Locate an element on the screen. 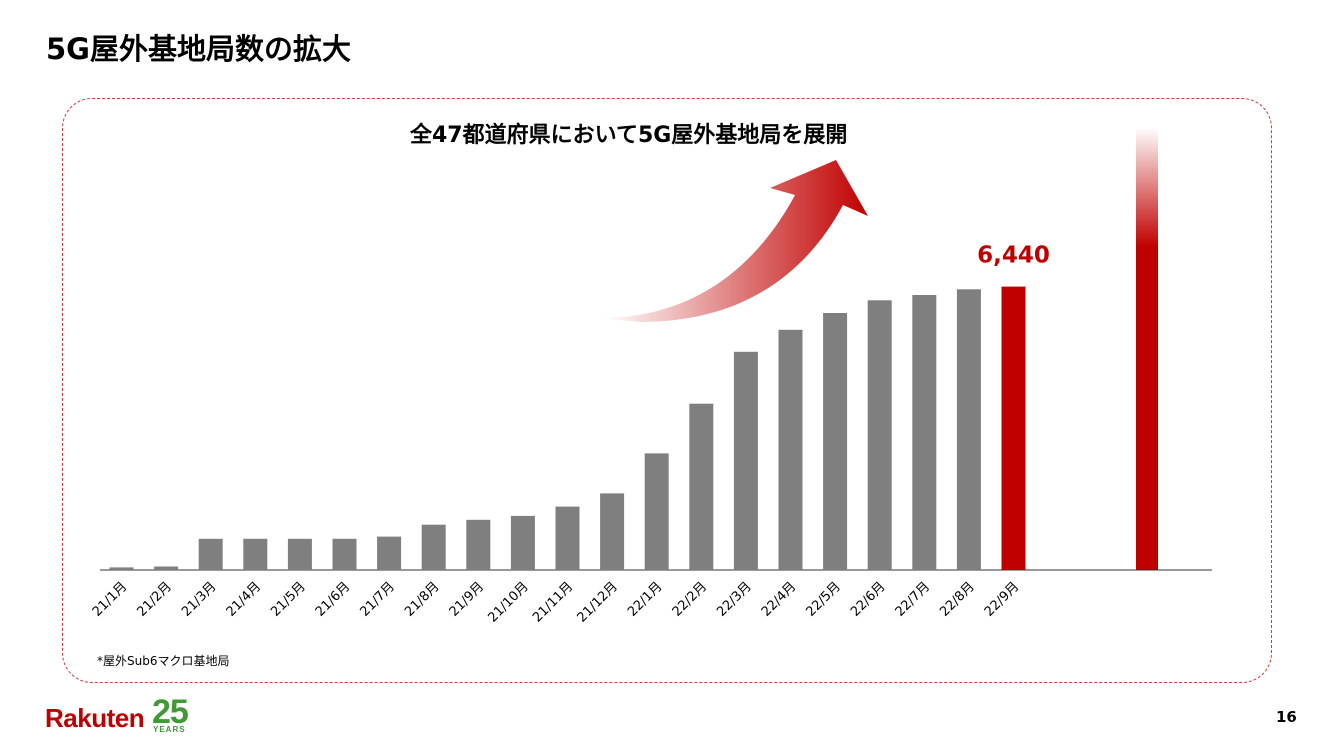 This screenshot has width=1333, height=750. logo-number: 25 is located at coordinates (170, 712).